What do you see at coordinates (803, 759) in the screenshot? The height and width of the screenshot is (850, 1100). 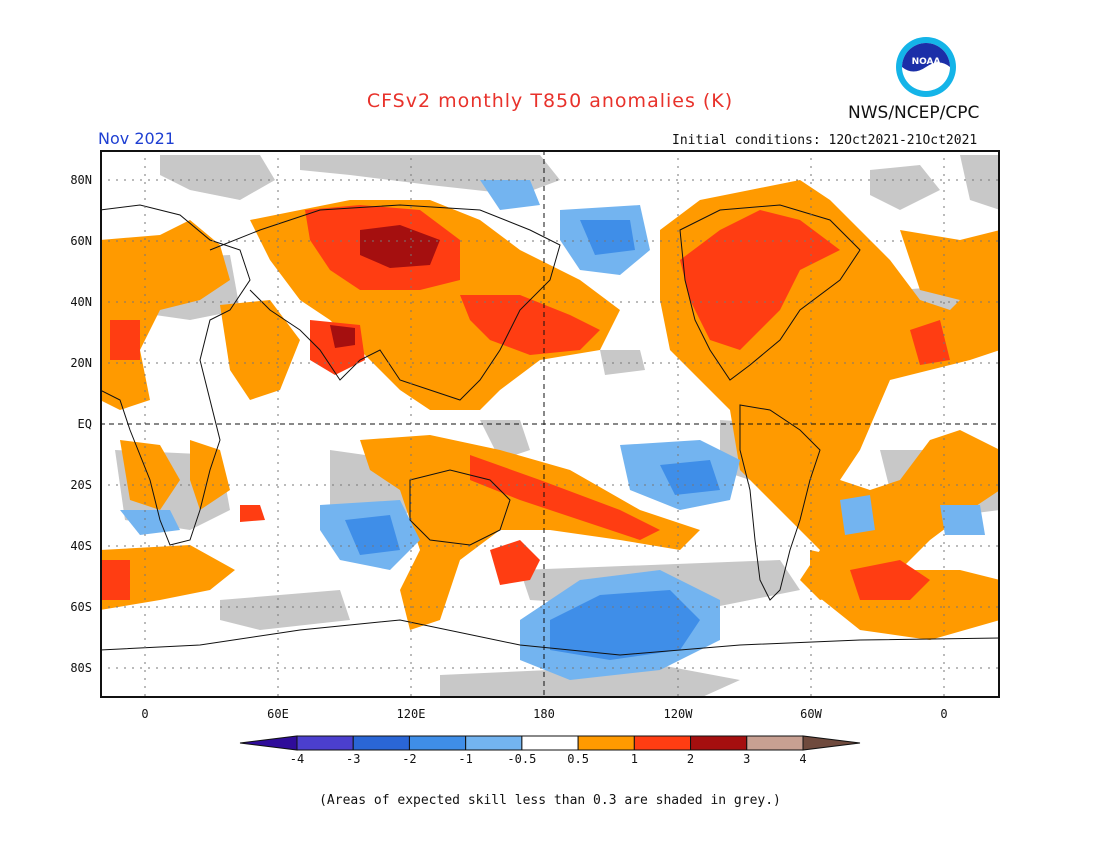 I see `colorbar-label: 4` at bounding box center [803, 759].